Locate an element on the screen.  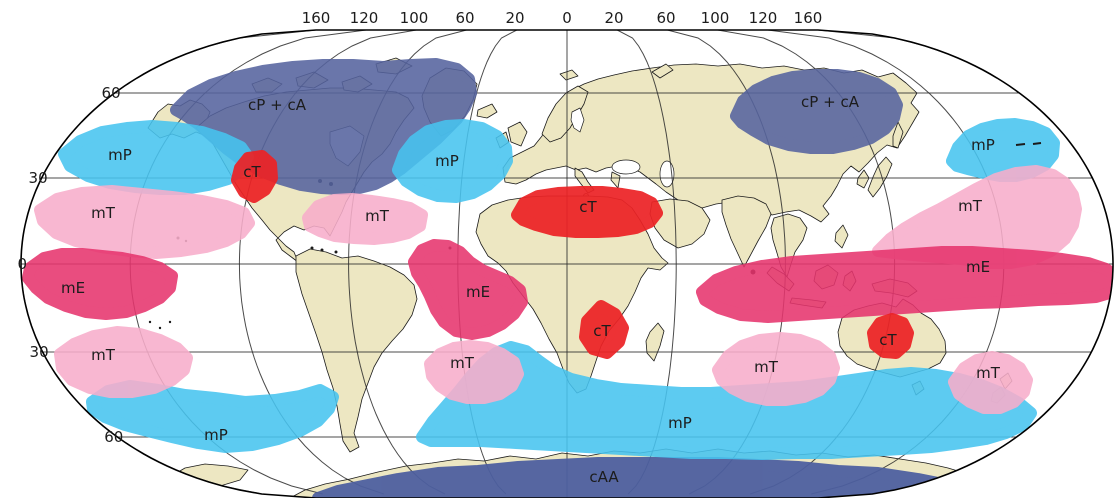
land-svalbard is located at coordinates (569, 75).